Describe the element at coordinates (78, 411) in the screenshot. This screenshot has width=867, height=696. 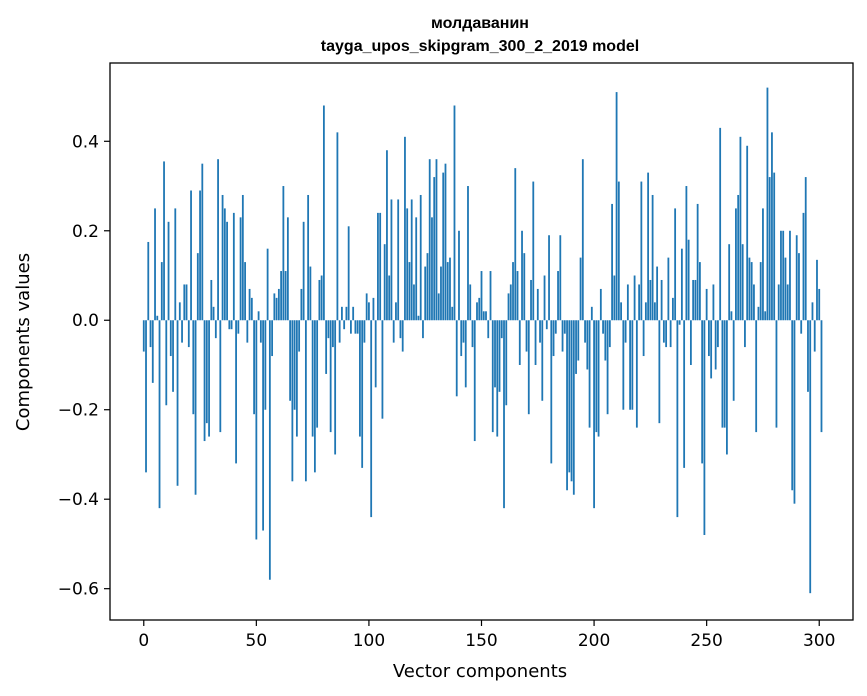
I see `y-tick-label: −0.2` at that location.